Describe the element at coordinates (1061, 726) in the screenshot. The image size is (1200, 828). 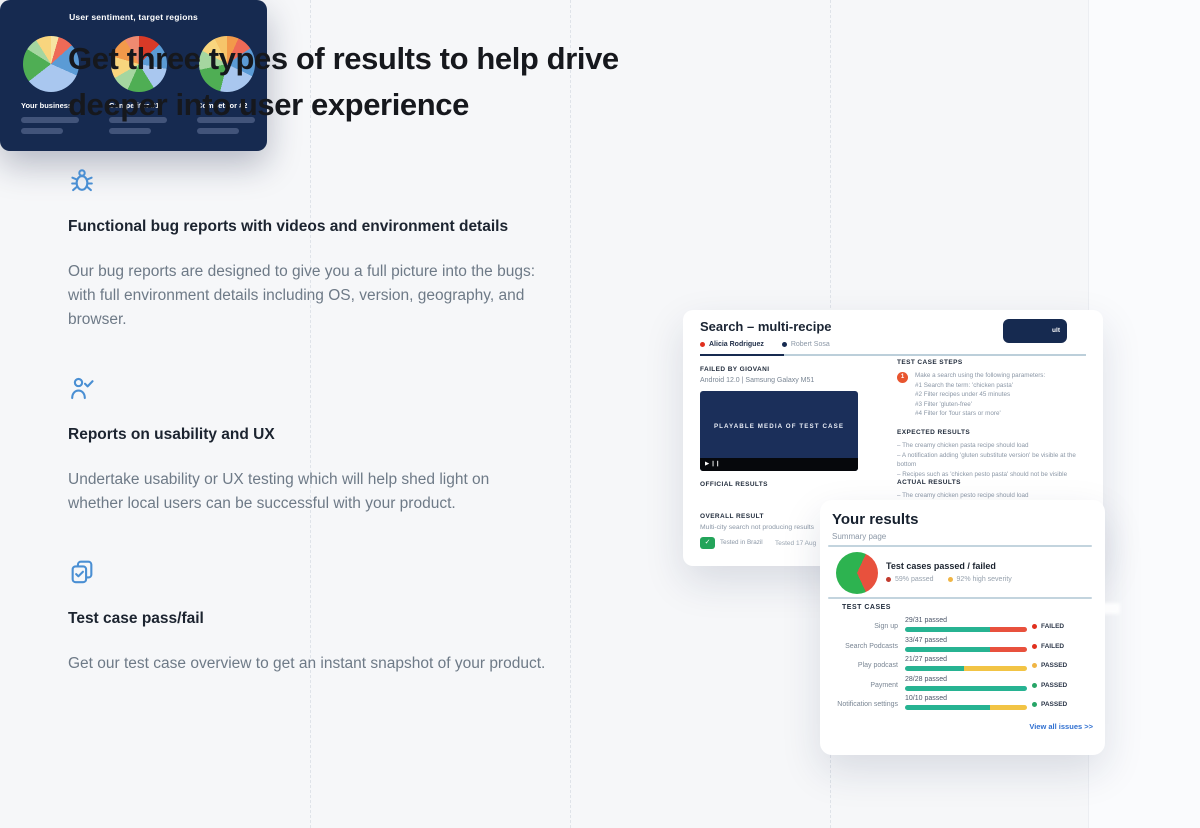
I see `view-all-issues-link: View all issues >>` at that location.